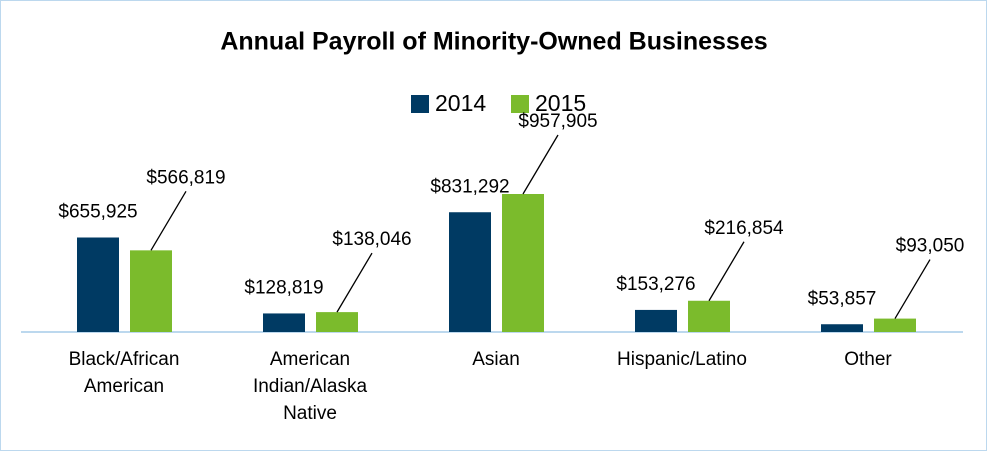  What do you see at coordinates (557, 121) in the screenshot?
I see `data-label: $957,905` at bounding box center [557, 121].